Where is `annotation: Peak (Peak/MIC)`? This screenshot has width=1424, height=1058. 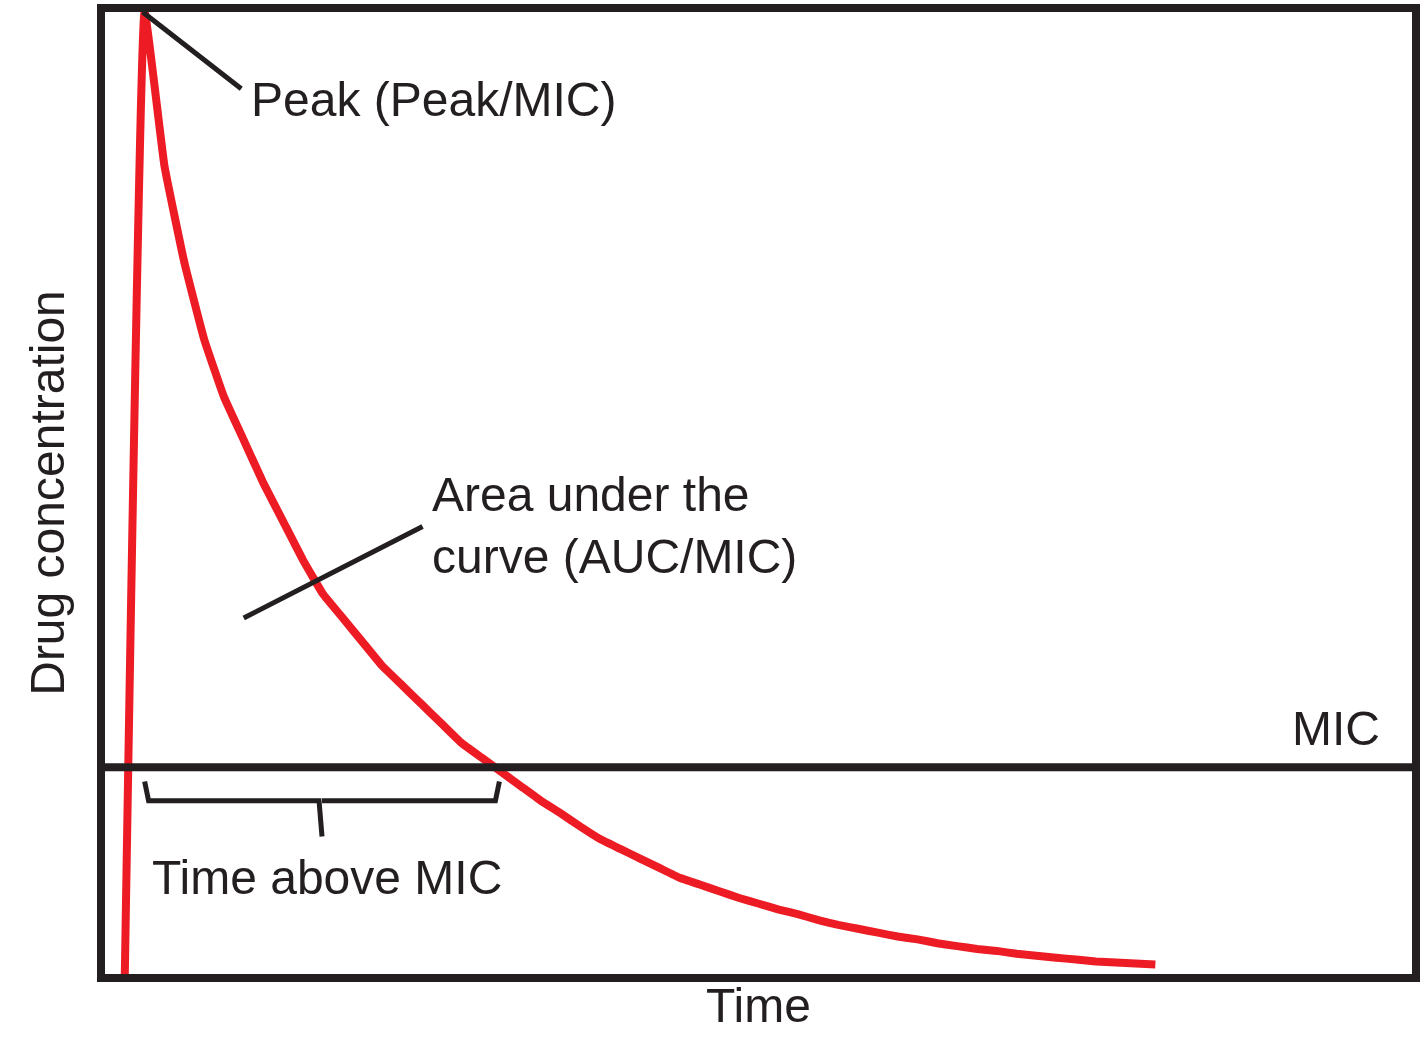
annotation: Peak (Peak/MIC) is located at coordinates (434, 99).